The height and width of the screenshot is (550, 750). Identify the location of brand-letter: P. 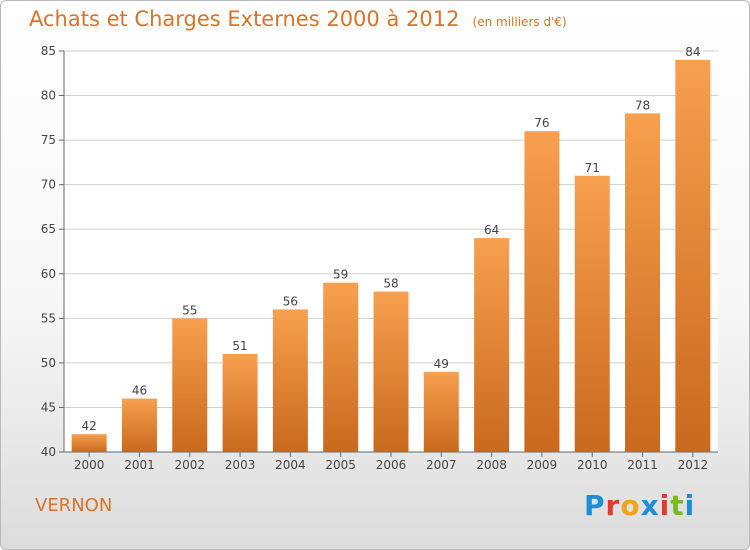
(595, 505).